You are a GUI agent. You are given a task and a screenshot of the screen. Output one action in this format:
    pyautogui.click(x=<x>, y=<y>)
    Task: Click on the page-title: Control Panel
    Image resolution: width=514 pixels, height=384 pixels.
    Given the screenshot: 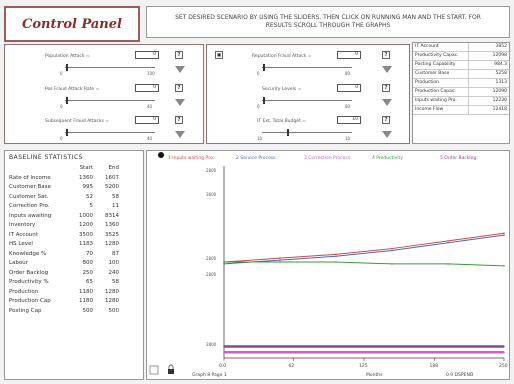 What is the action you would take?
    pyautogui.click(x=72, y=24)
    